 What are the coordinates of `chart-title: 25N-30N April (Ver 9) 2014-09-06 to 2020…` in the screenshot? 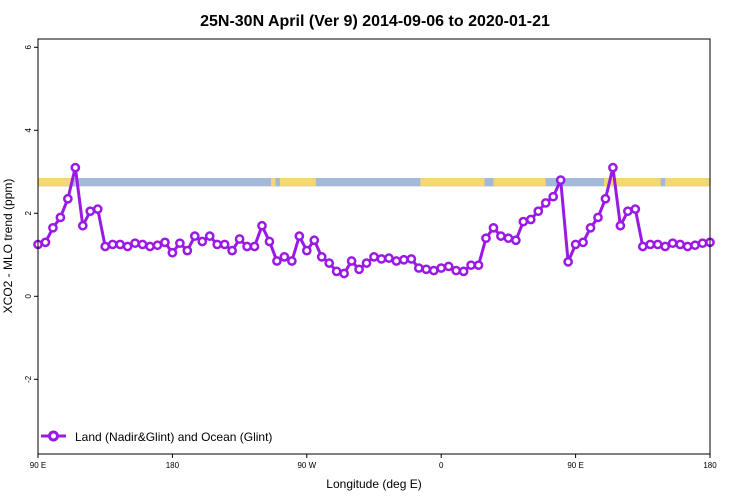 It's located at (375, 21).